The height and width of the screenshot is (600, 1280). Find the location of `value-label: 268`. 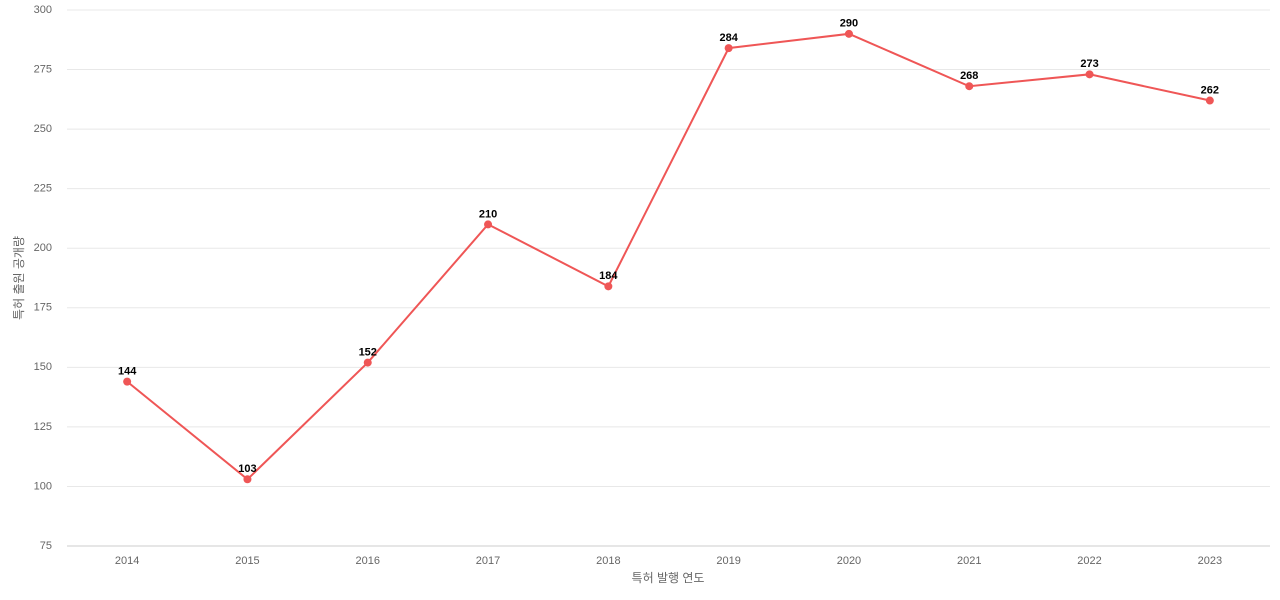

value-label: 268 is located at coordinates (969, 76).